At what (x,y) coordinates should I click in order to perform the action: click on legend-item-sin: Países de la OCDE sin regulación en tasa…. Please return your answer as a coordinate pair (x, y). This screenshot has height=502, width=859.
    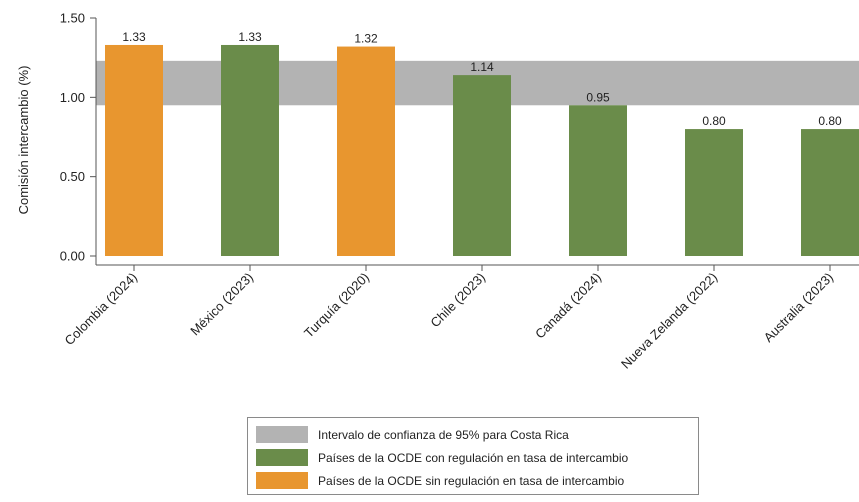
    Looking at the image, I should click on (473, 480).